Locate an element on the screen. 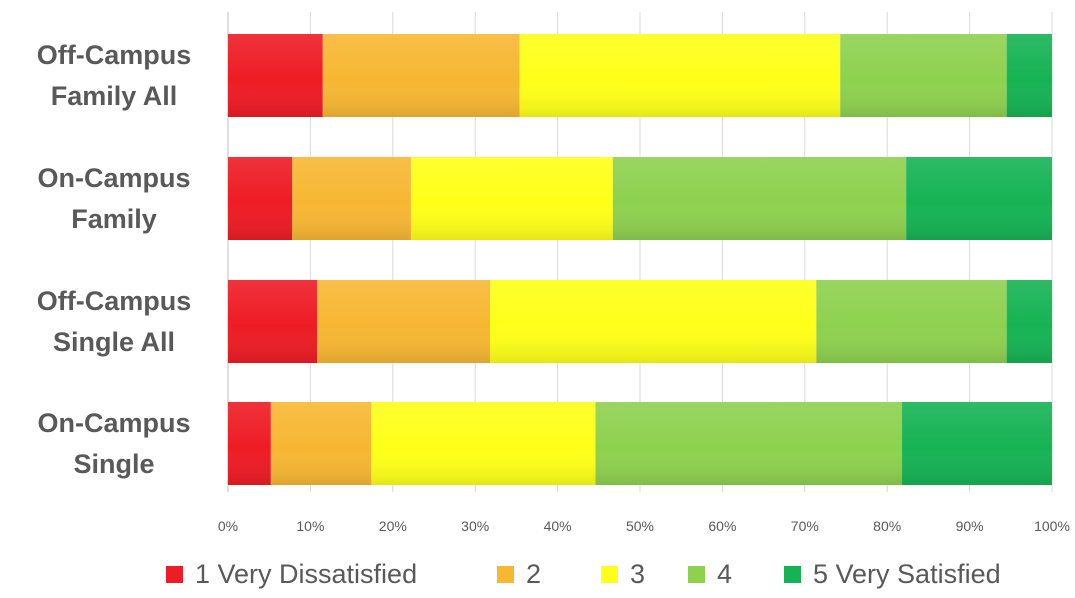 This screenshot has height=598, width=1075. x-tick-label: 10% is located at coordinates (310, 526).